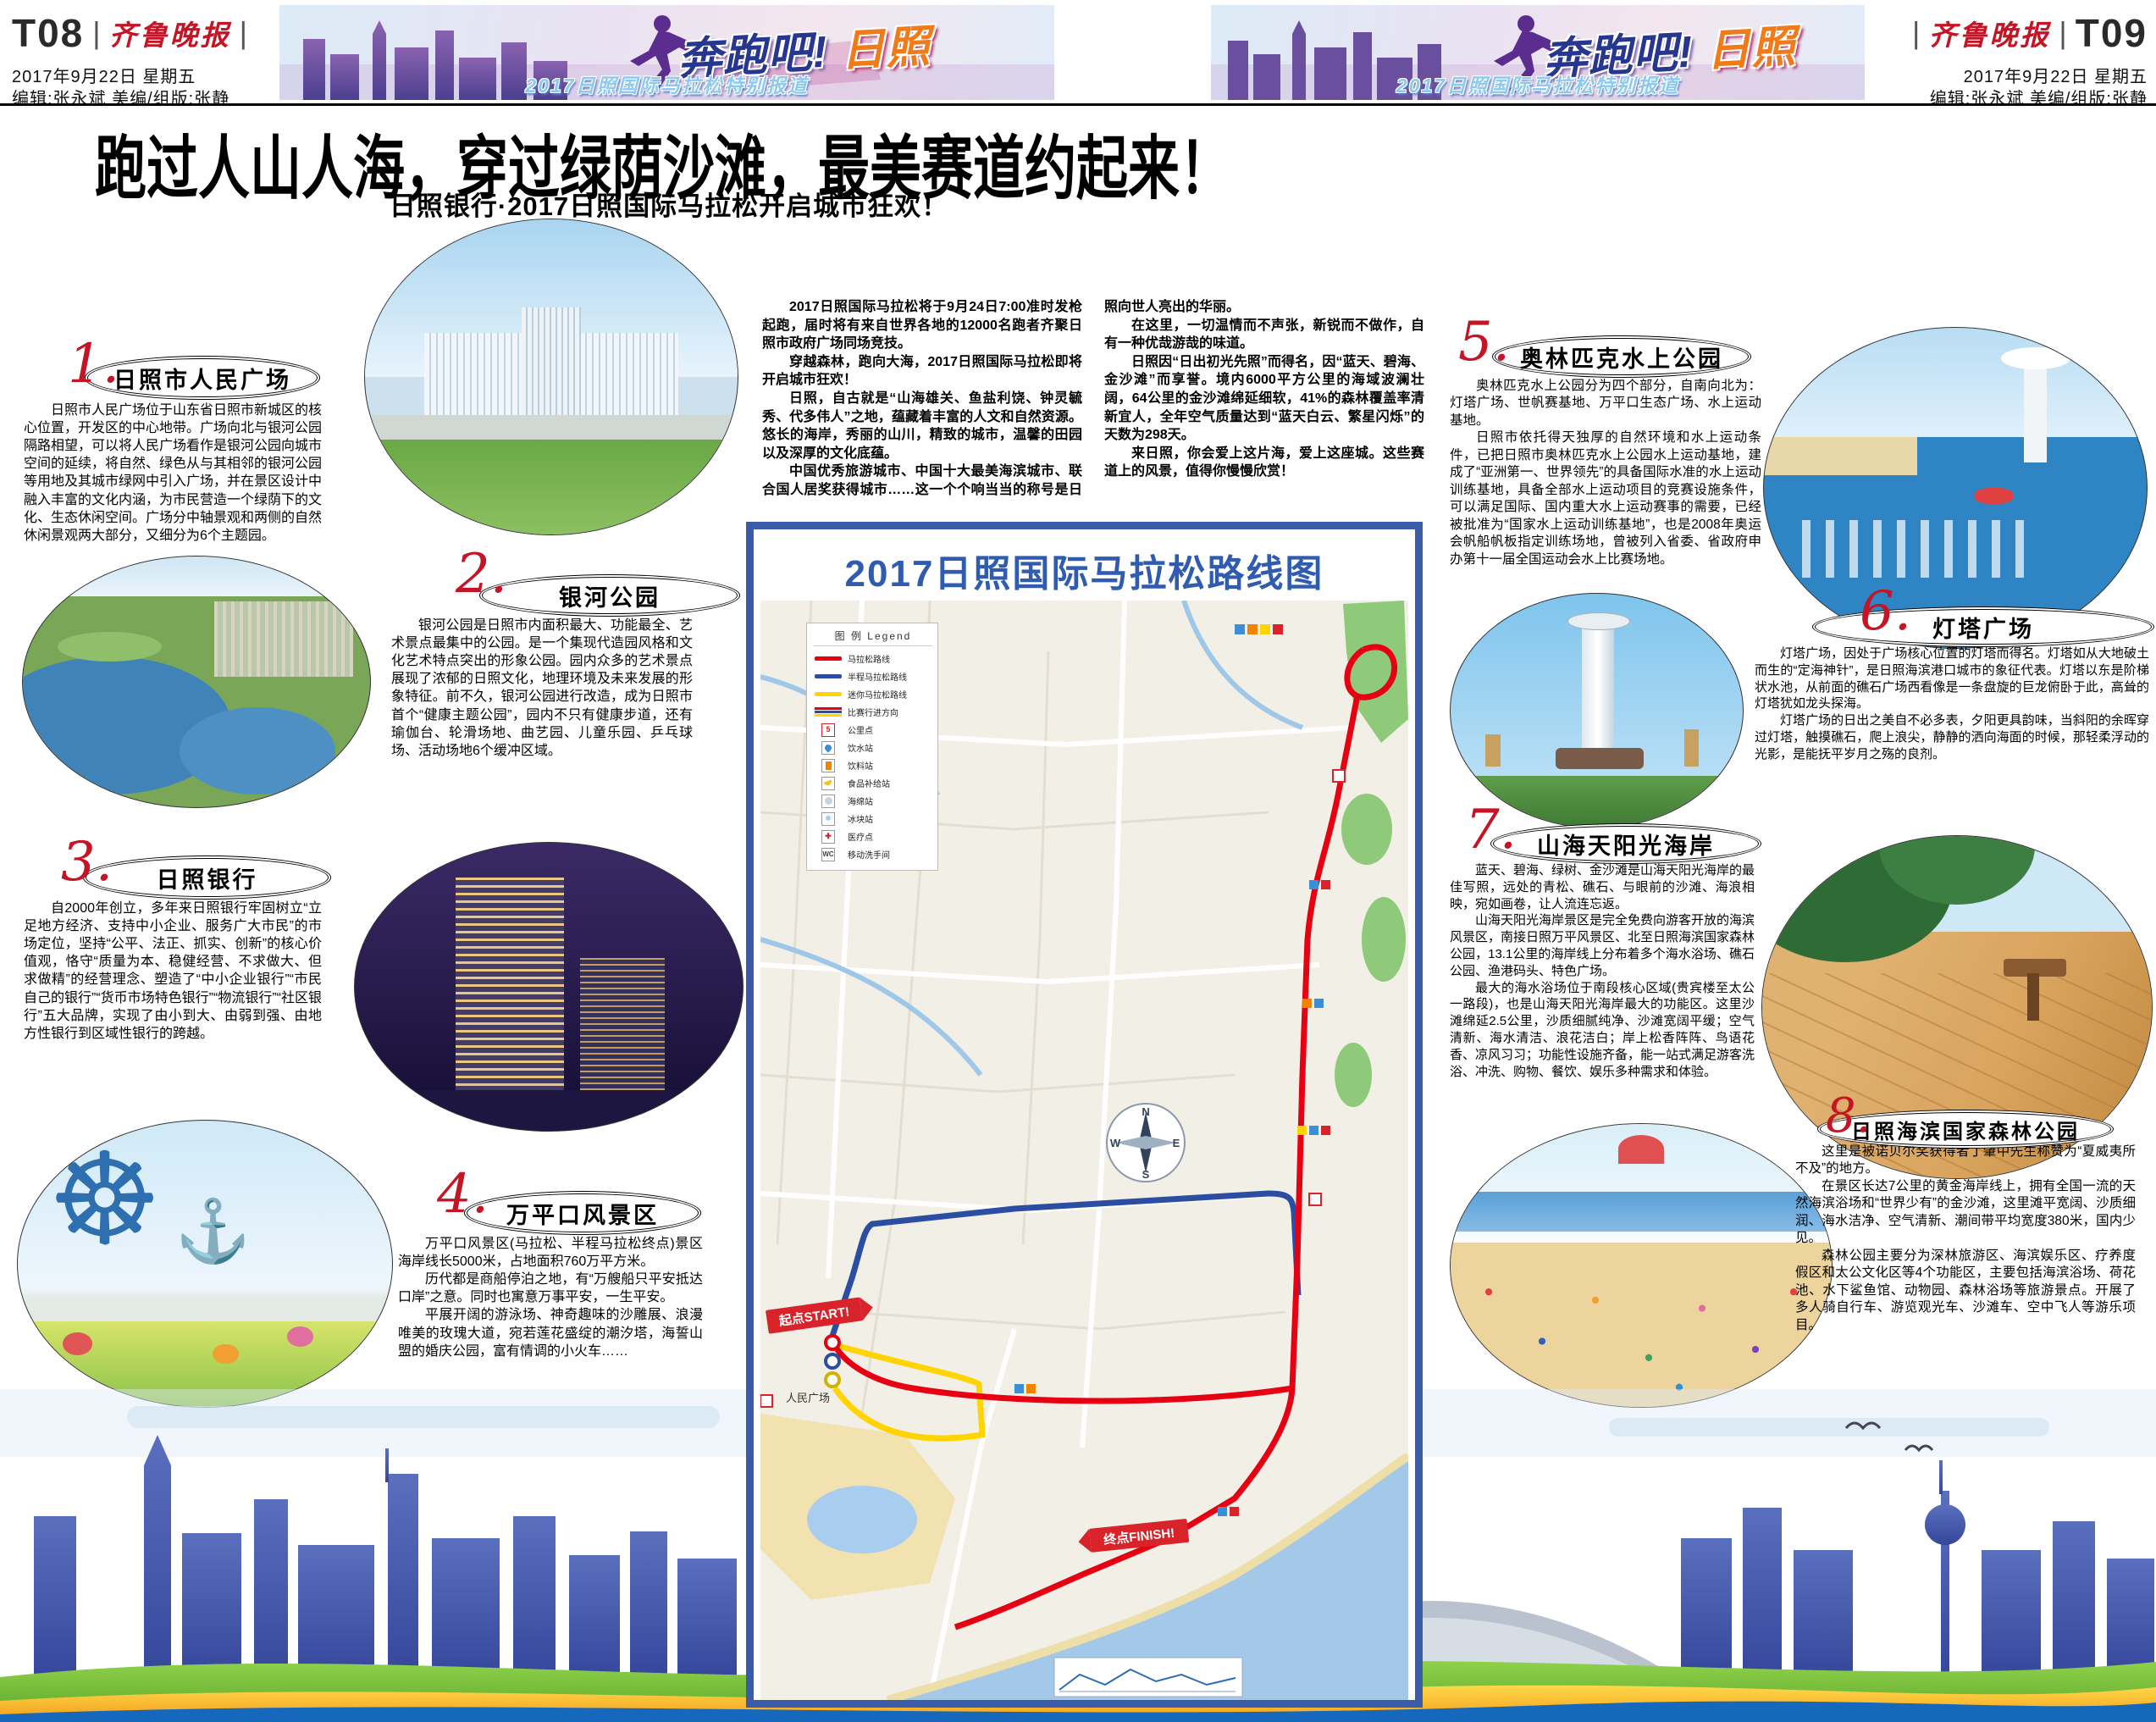 Image resolution: width=2156 pixels, height=1722 pixels. What do you see at coordinates (87, 862) in the screenshot?
I see `section-3-number: 3.` at bounding box center [87, 862].